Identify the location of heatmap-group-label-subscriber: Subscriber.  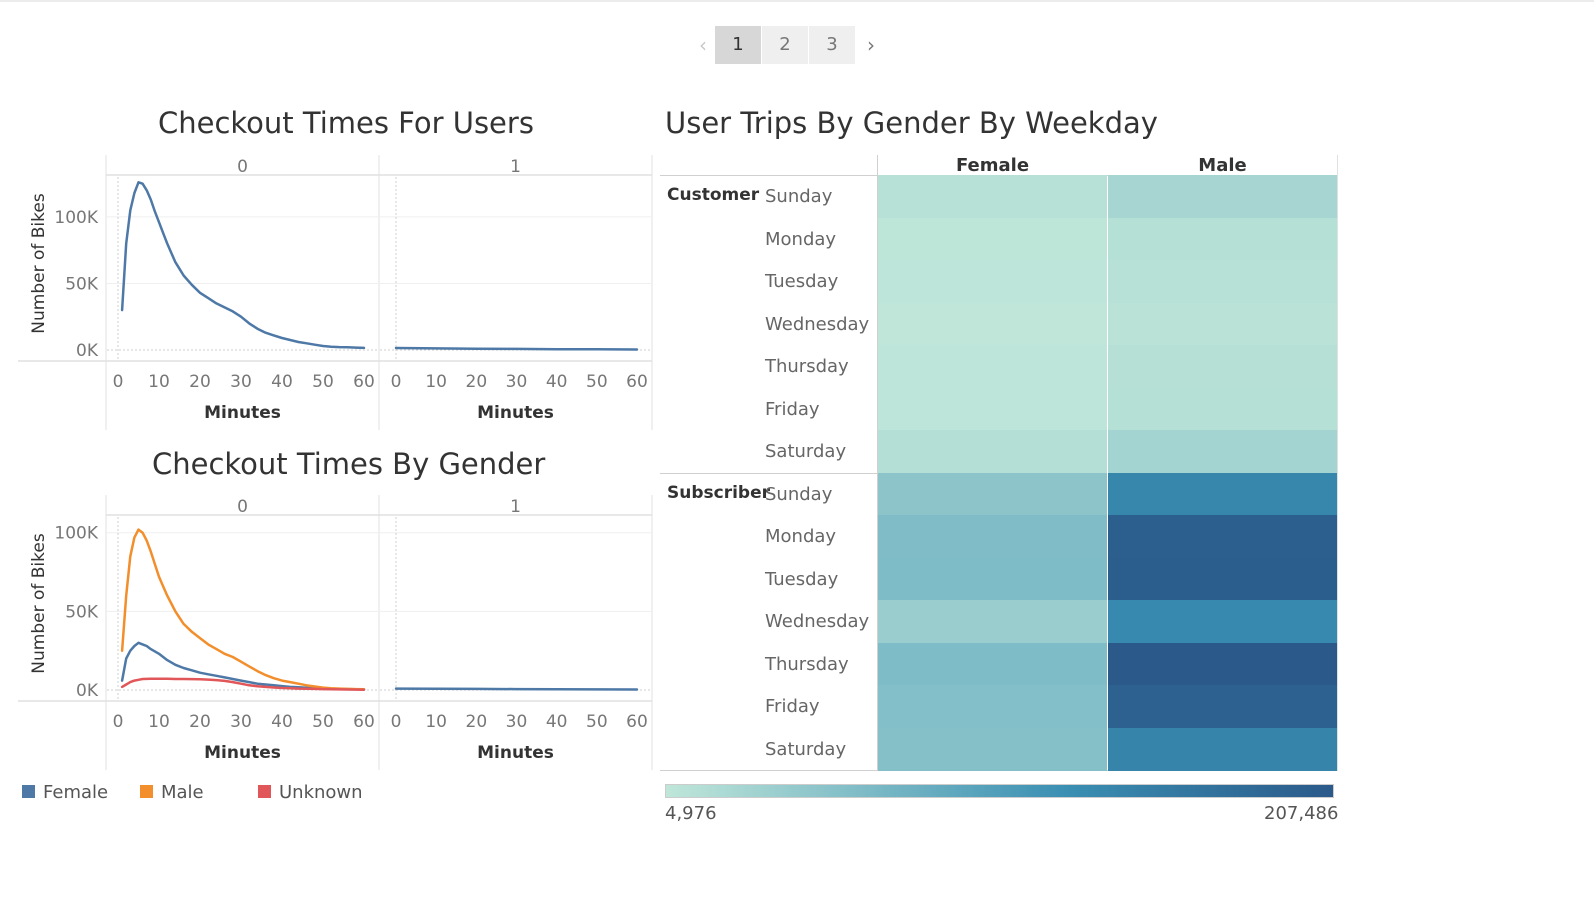
(719, 492).